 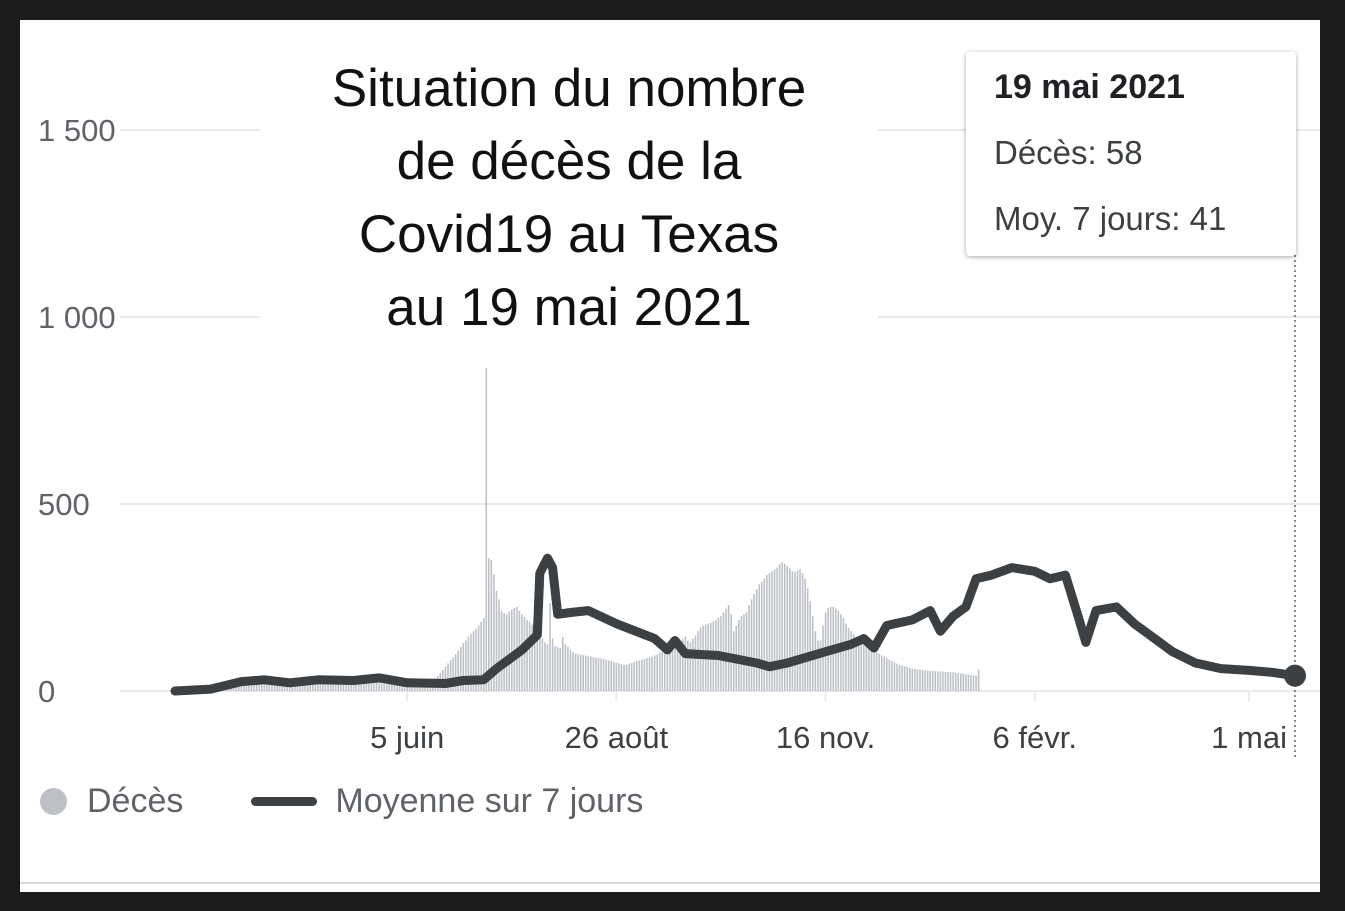 I want to click on y-tick-label: 1 000, so click(x=77, y=317).